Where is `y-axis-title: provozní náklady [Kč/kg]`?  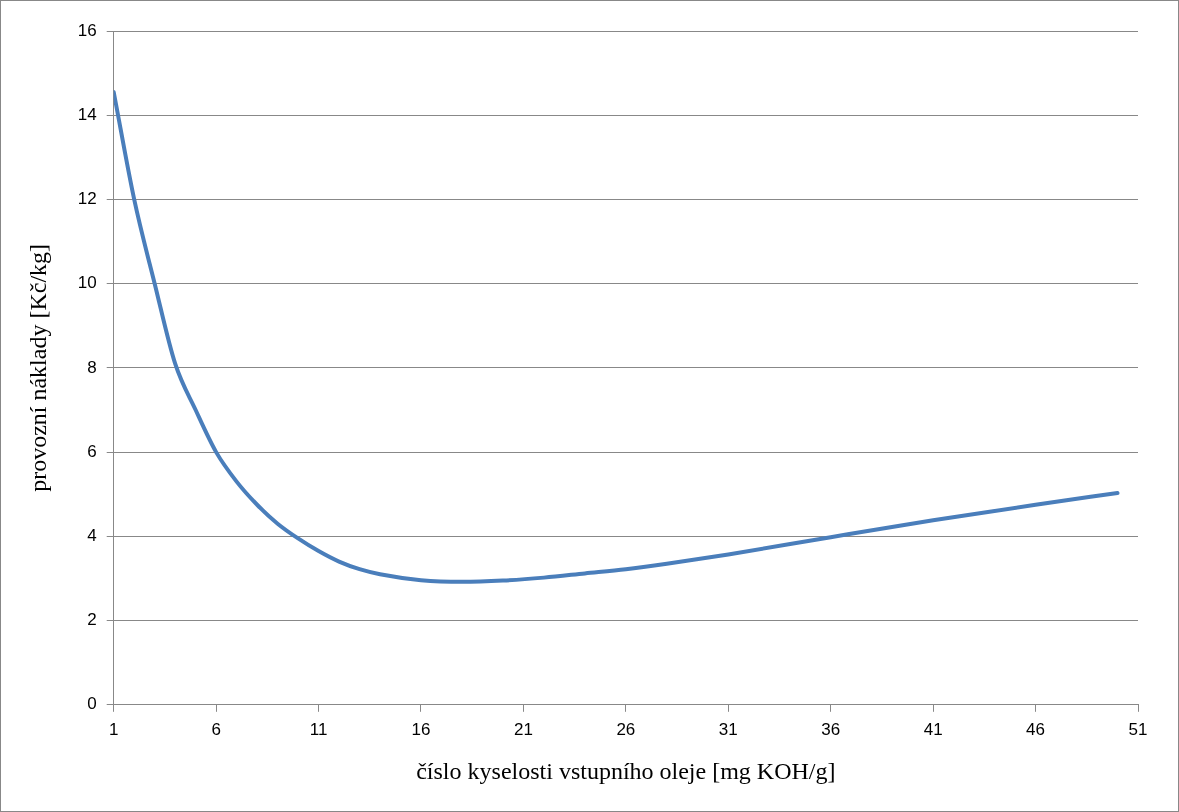
y-axis-title: provozní náklady [Kč/kg] is located at coordinates (37, 367).